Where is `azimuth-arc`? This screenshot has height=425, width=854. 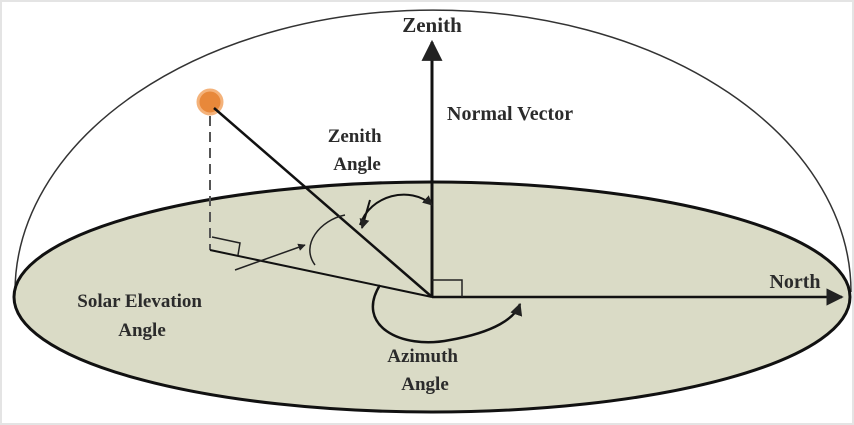 azimuth-arc is located at coordinates (447, 314).